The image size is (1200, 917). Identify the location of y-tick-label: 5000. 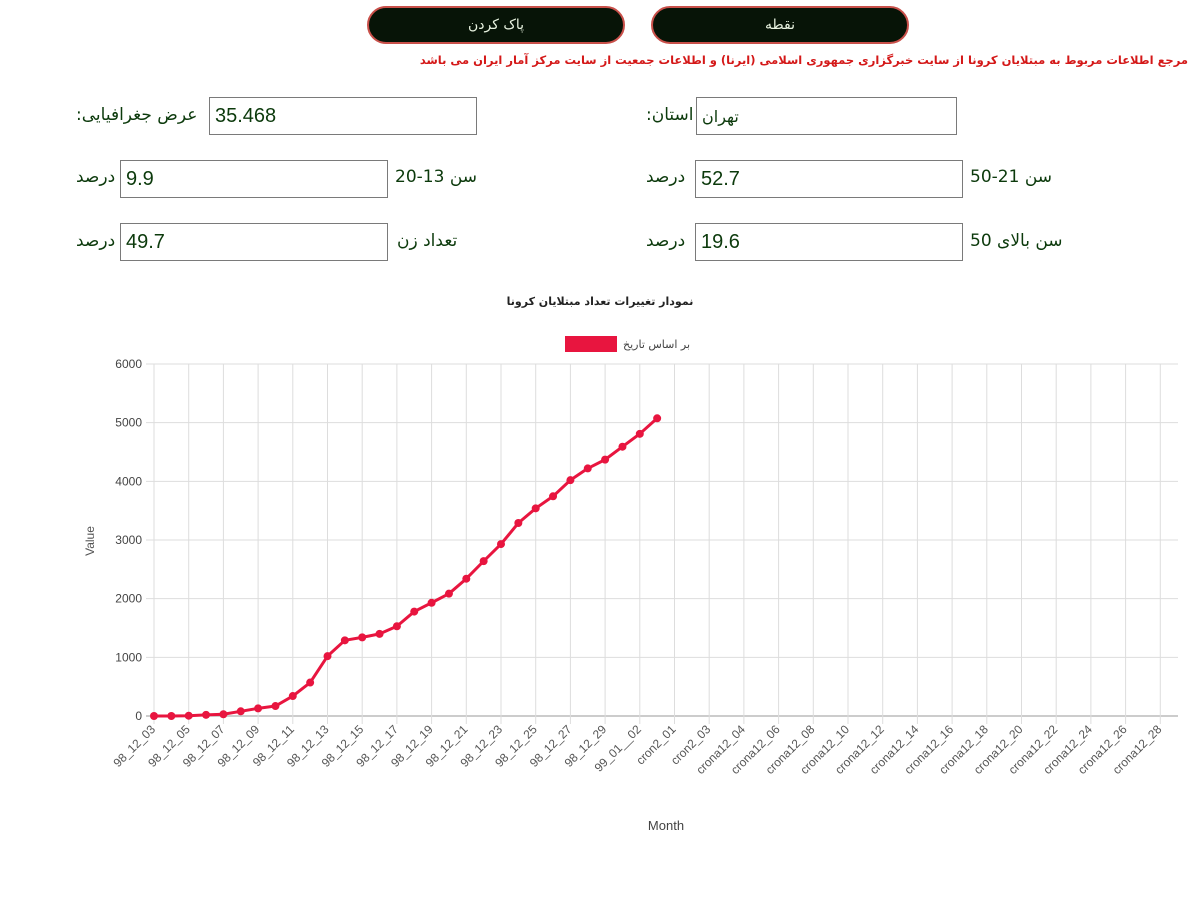
(128, 423).